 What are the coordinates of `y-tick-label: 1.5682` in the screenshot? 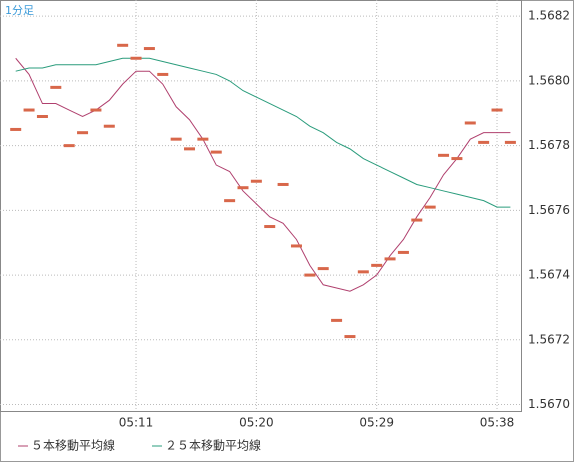 It's located at (549, 16).